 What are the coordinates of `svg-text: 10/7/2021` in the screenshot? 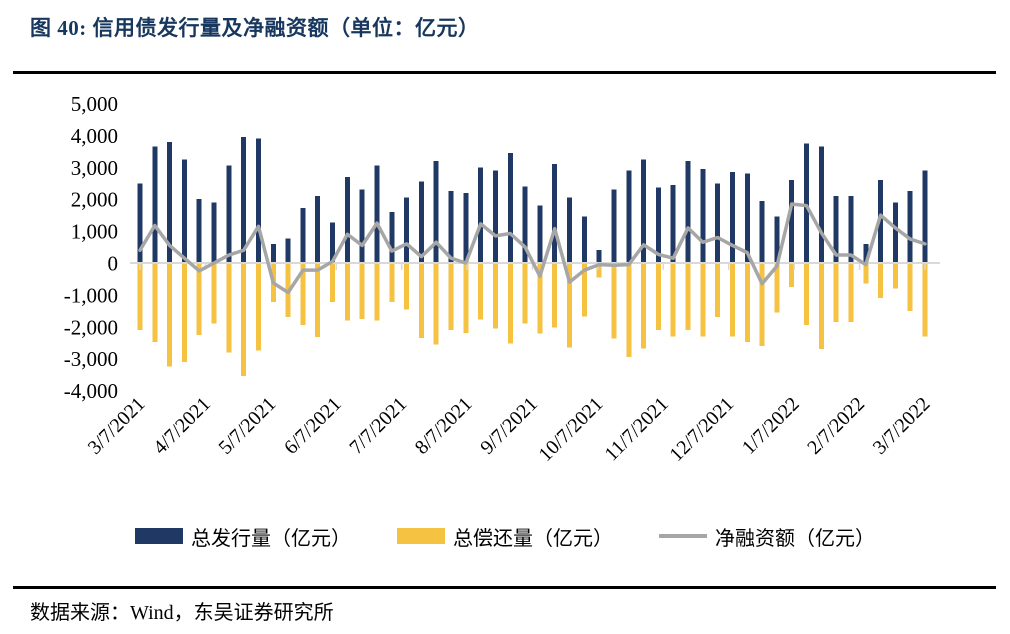 It's located at (571, 429).